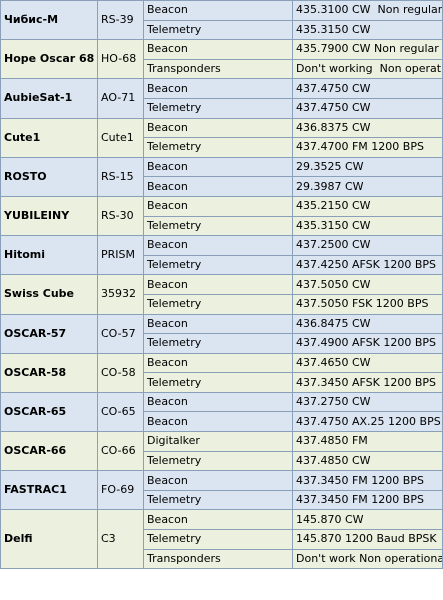  What do you see at coordinates (49, 333) in the screenshot?
I see `satellite-name: OSCAR-57` at bounding box center [49, 333].